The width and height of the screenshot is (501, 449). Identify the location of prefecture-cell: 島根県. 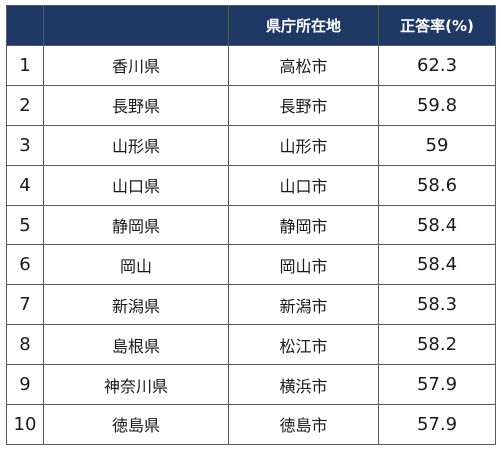
(136, 345).